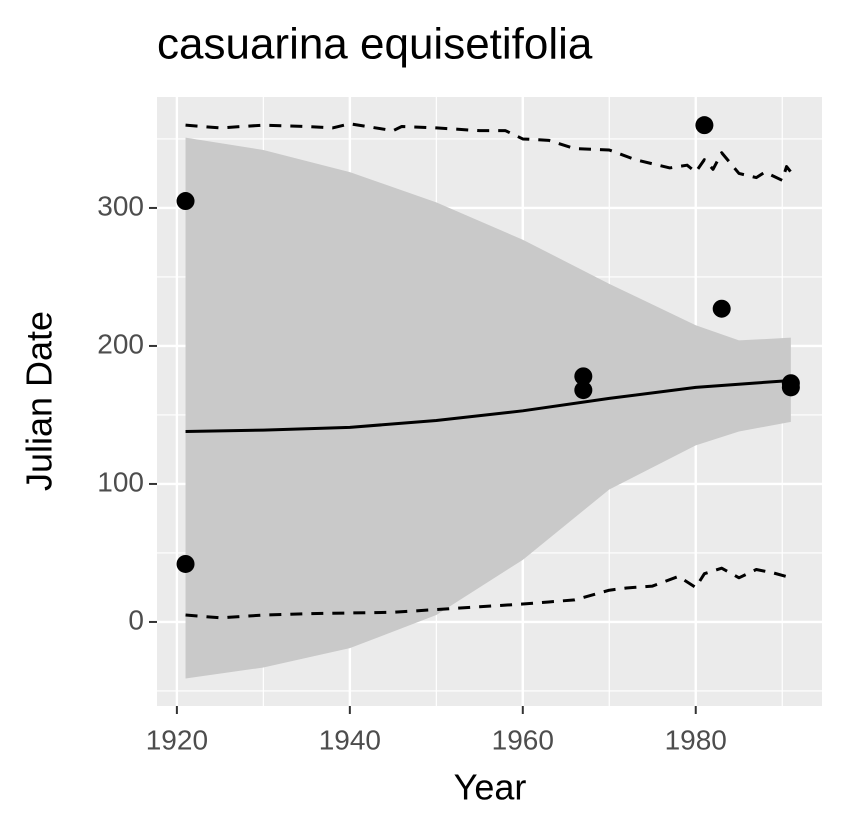 The image size is (846, 835). I want to click on y-tick-label: 300, so click(120, 205).